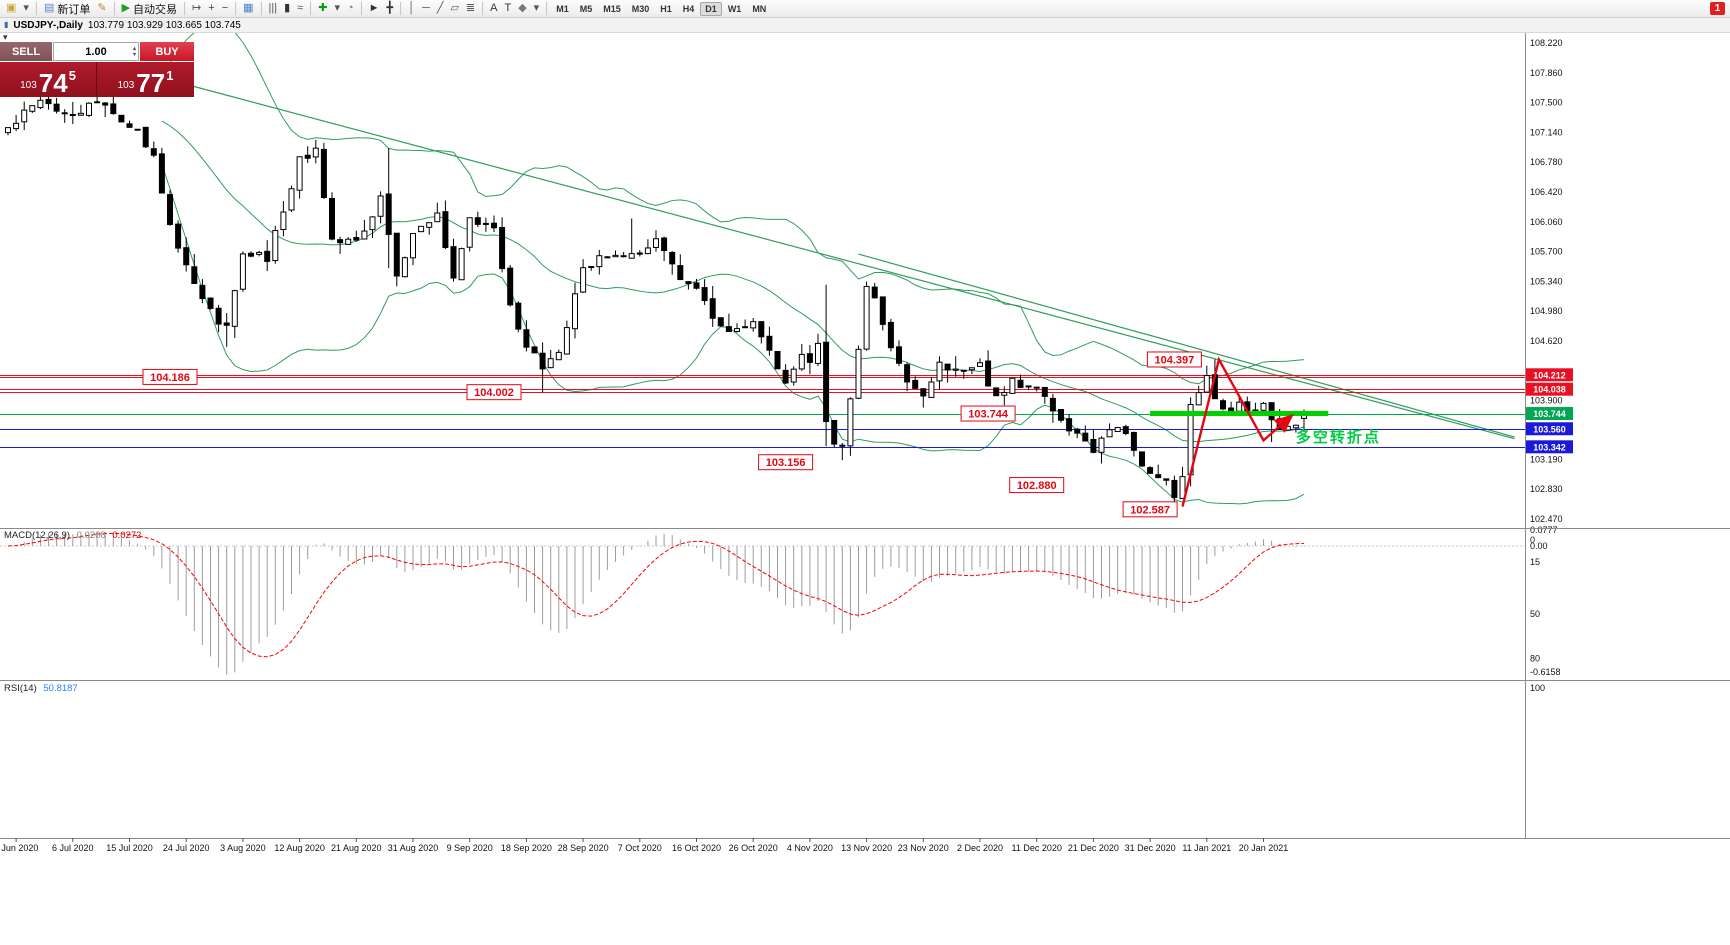  I want to click on rsi-name: RSI(14), so click(20, 688).